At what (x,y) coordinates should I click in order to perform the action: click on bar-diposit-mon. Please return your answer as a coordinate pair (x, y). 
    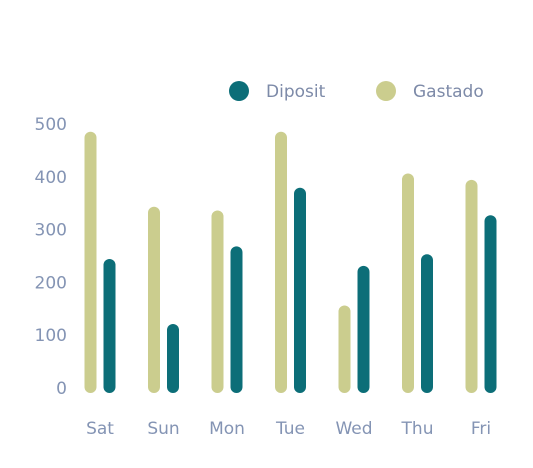
    Looking at the image, I should click on (236, 319).